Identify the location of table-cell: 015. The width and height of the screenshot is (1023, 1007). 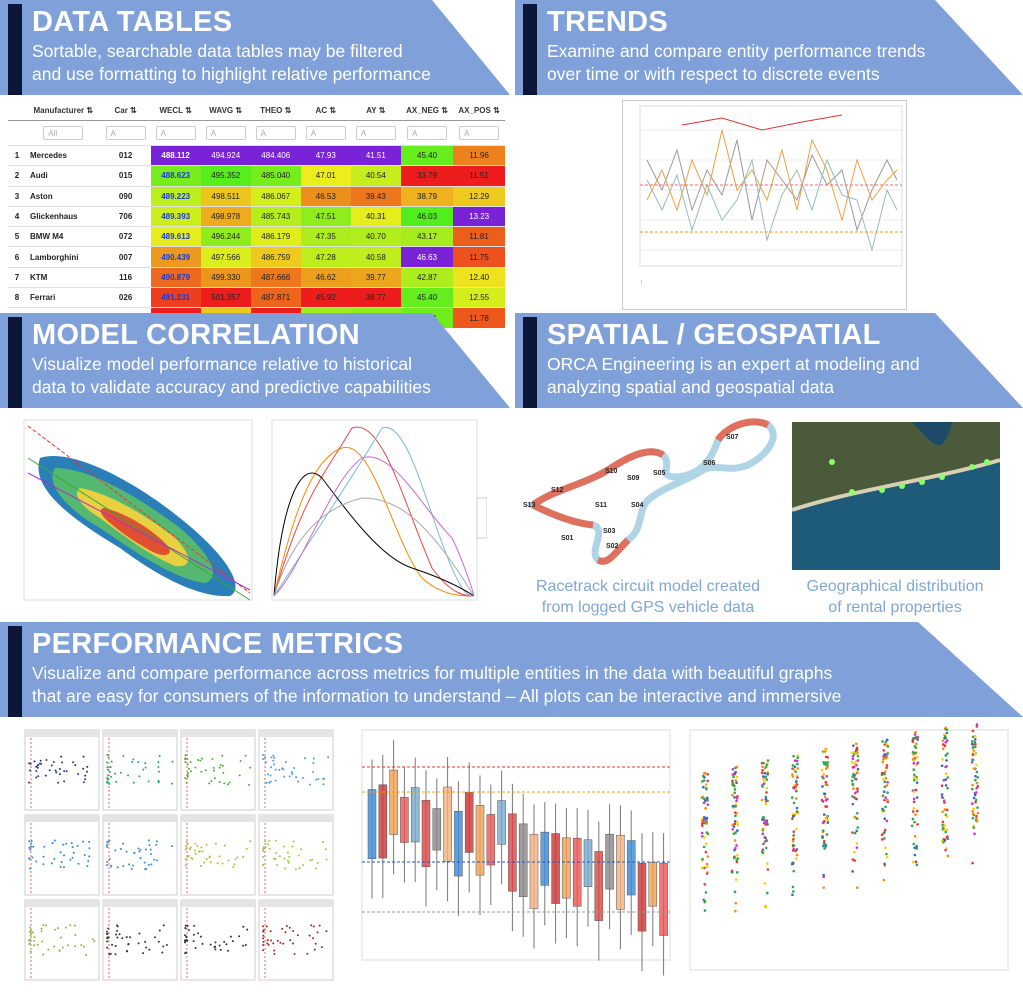
(125, 176).